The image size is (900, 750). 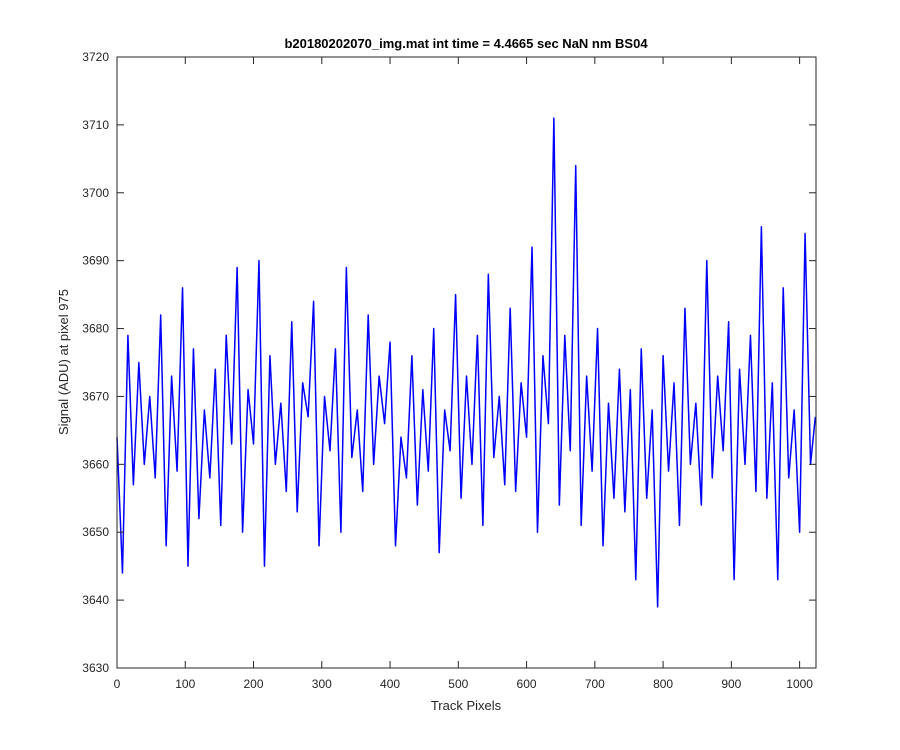 I want to click on y-tick-label: 3650, so click(x=95, y=532).